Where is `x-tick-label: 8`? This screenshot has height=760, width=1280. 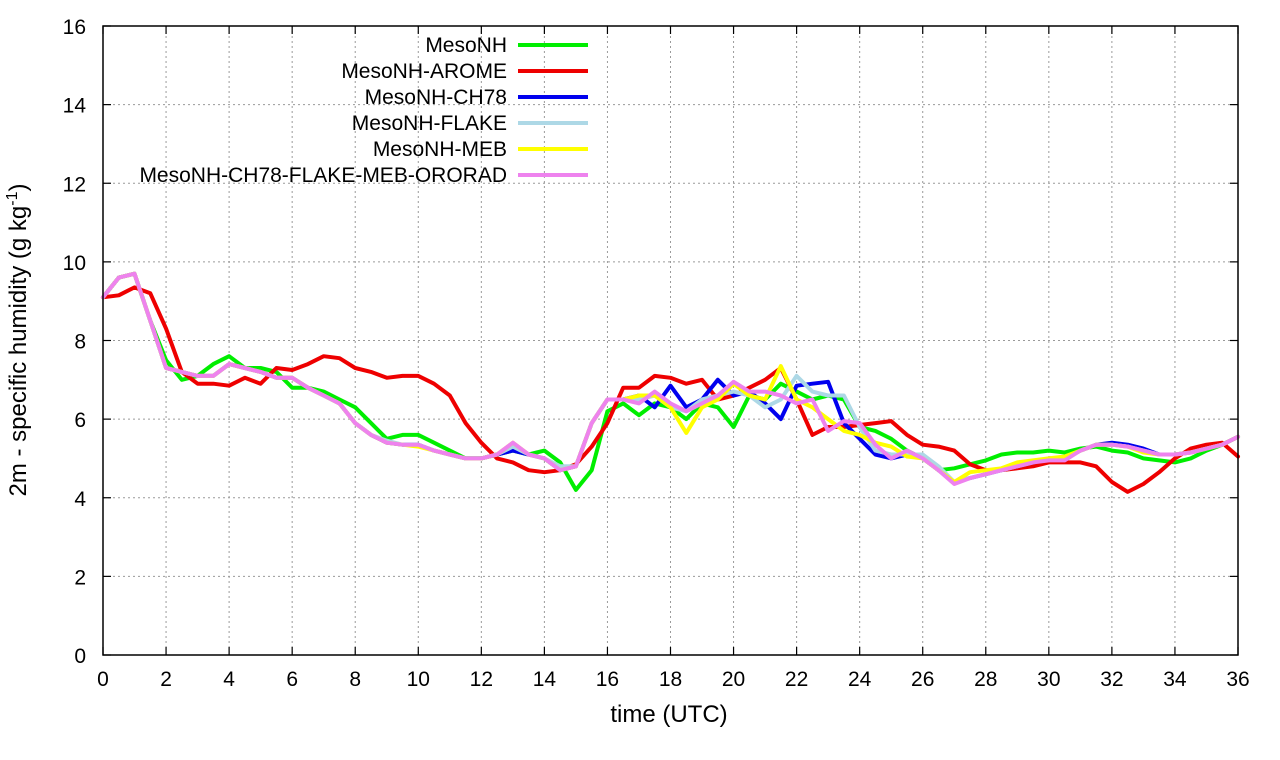 x-tick-label: 8 is located at coordinates (355, 679).